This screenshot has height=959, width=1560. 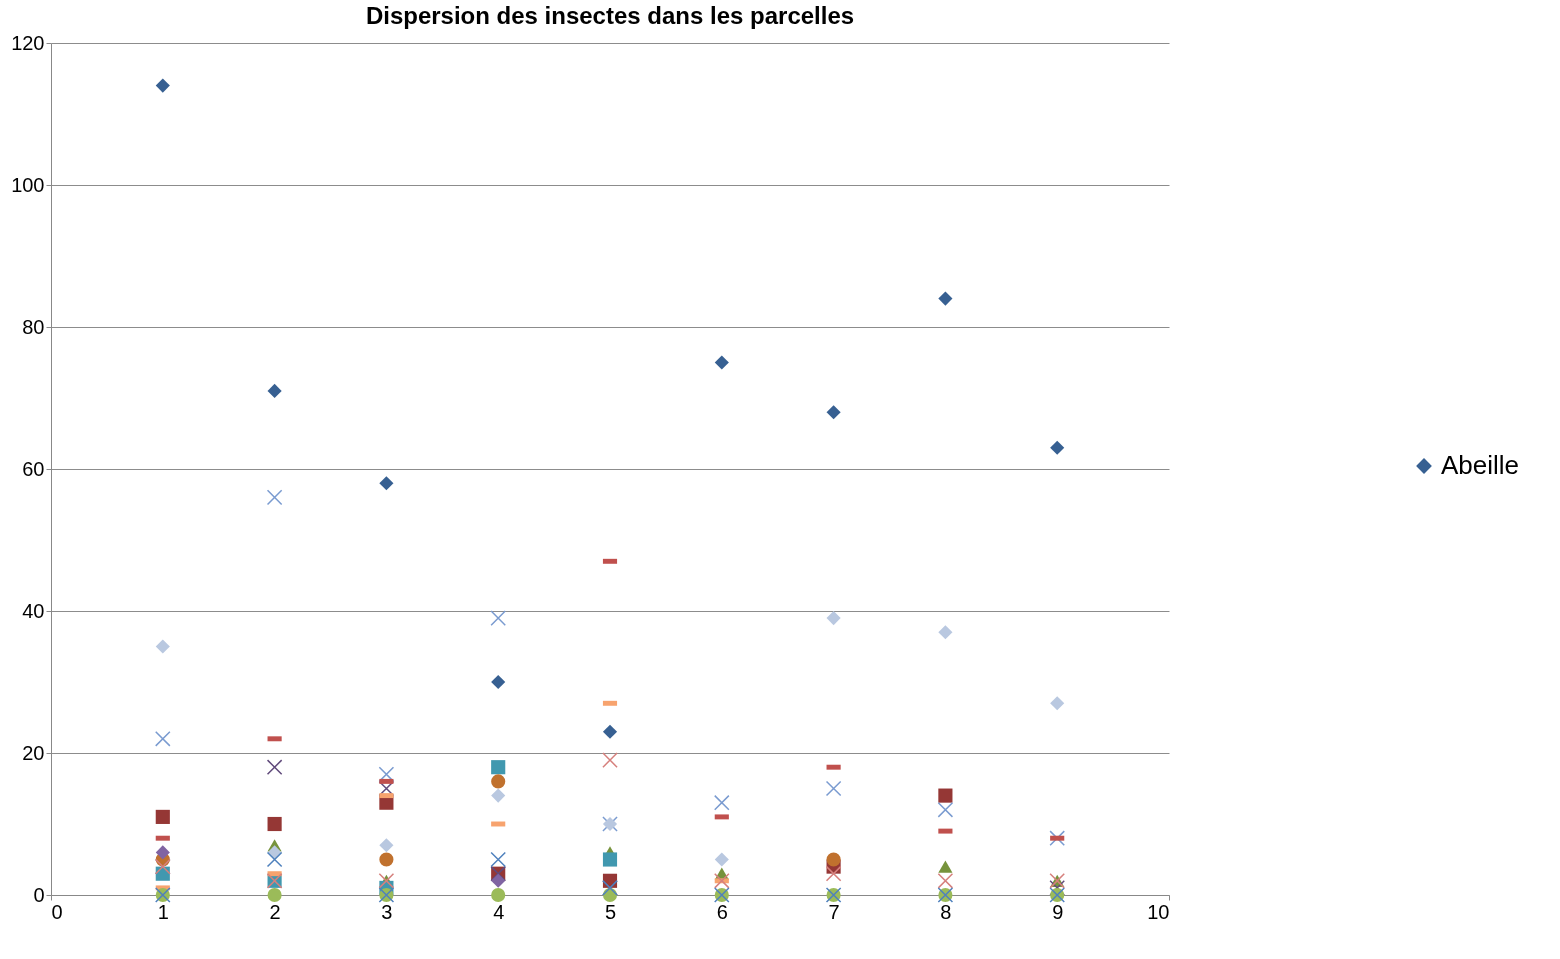 What do you see at coordinates (33, 468) in the screenshot?
I see `y-tick-label: 60` at bounding box center [33, 468].